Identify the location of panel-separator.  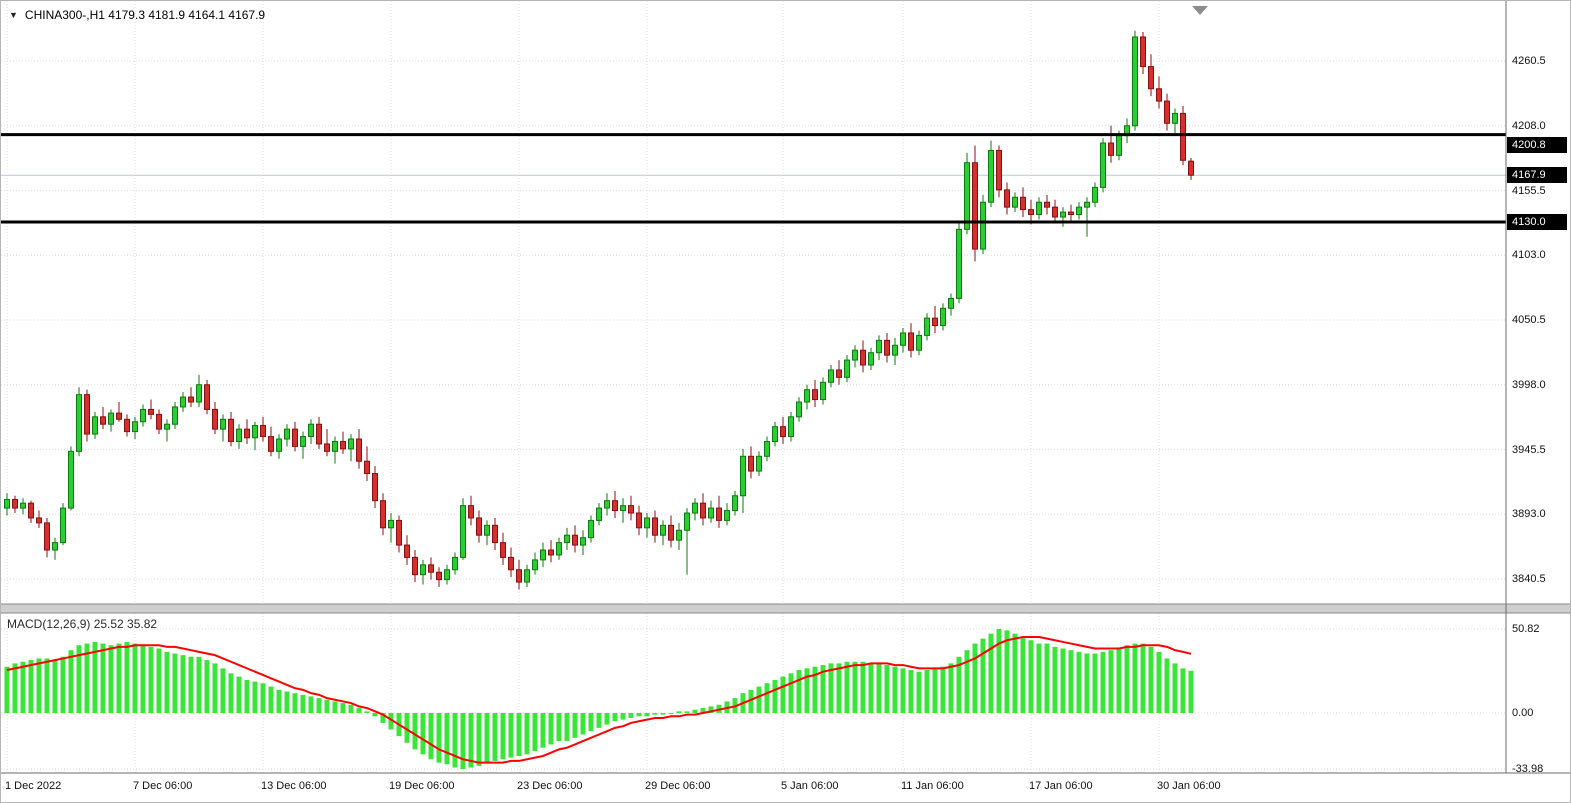
(786, 608).